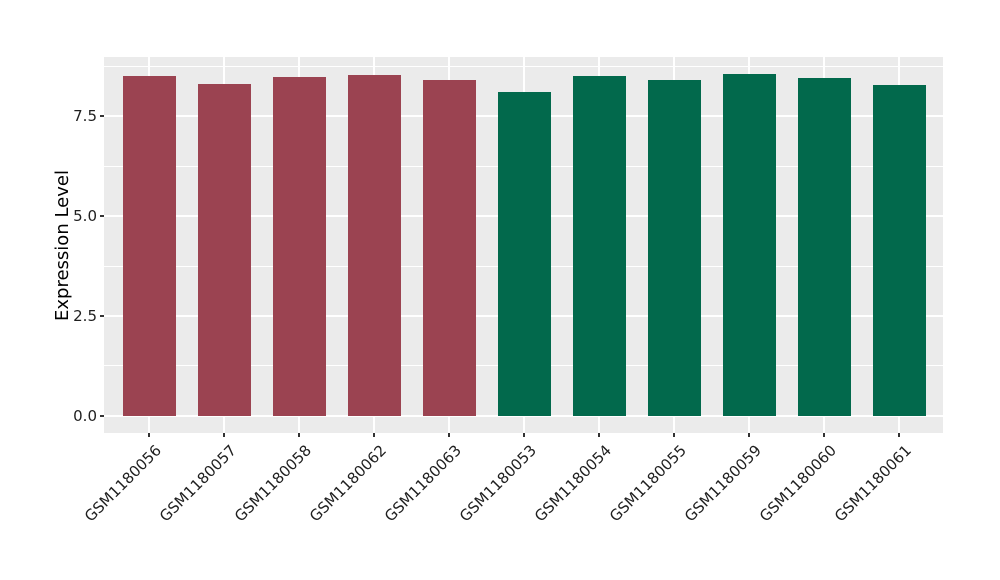 Image resolution: width=1000 pixels, height=580 pixels. What do you see at coordinates (749, 245) in the screenshot?
I see `bar-GSM1180059` at bounding box center [749, 245].